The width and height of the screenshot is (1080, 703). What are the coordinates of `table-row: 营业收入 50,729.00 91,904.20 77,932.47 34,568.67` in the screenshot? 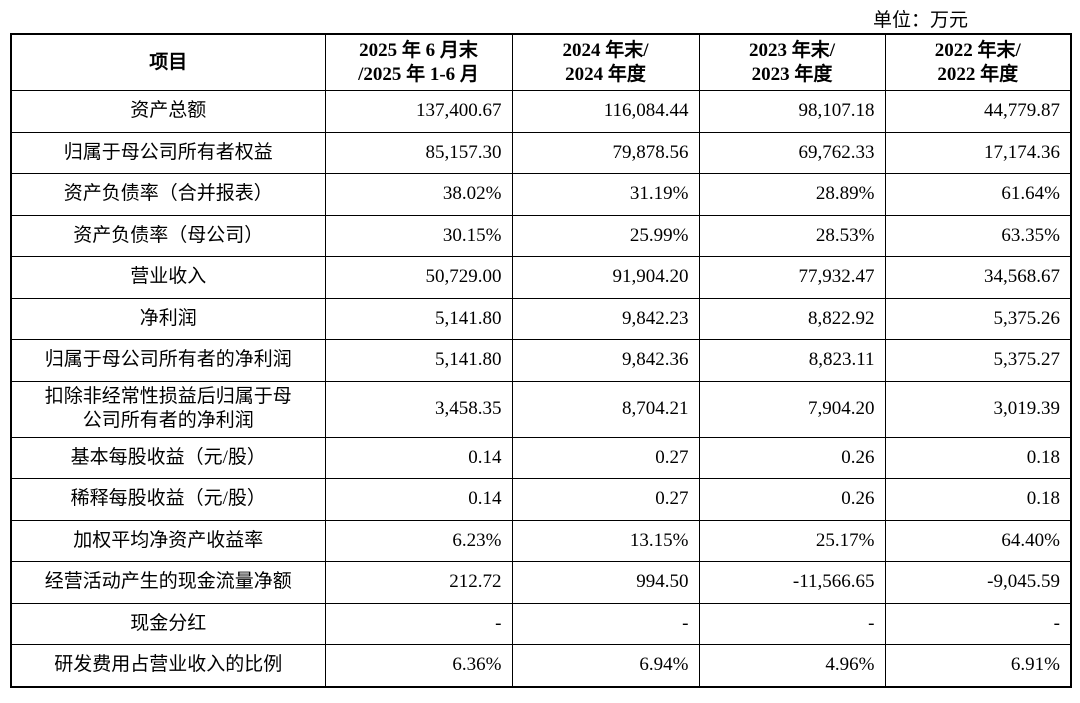 It's located at (541, 277).